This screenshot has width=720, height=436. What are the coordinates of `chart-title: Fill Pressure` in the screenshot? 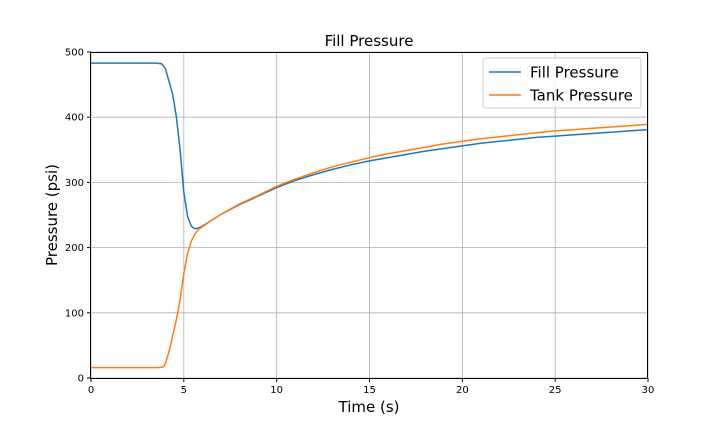 It's located at (369, 41).